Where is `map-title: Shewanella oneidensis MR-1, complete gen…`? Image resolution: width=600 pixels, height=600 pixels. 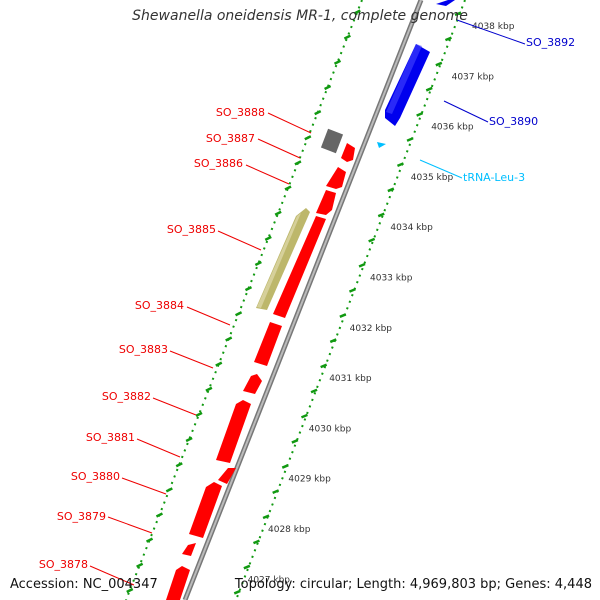
map-title: Shewanella oneidensis MR-1, complete gen… is located at coordinates (300, 16).